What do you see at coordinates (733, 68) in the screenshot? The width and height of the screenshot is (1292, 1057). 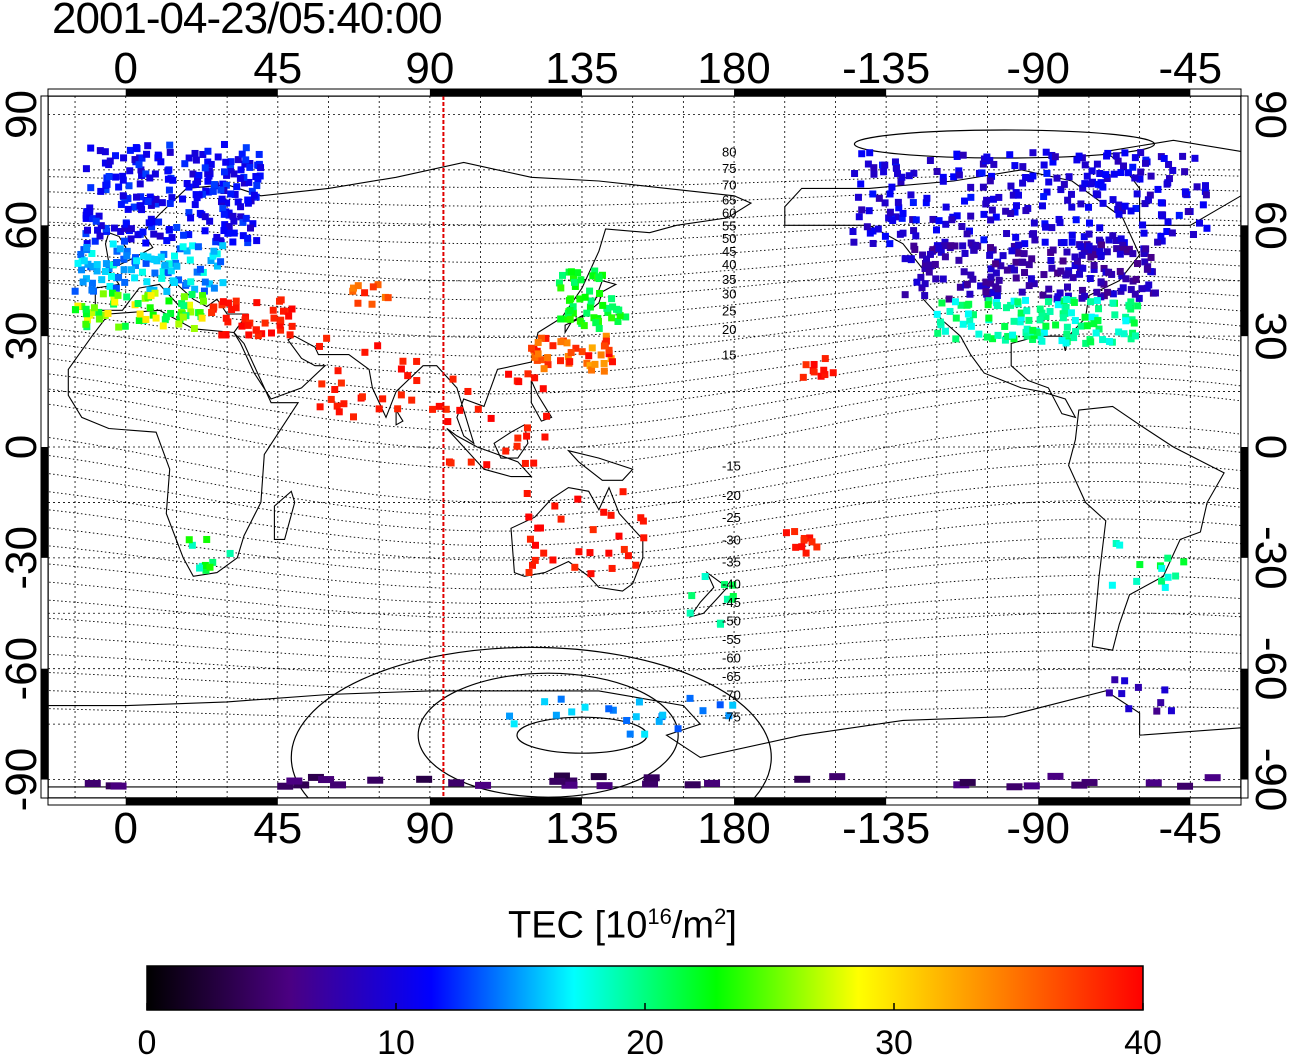 I see `top-lon-label: 180` at bounding box center [733, 68].